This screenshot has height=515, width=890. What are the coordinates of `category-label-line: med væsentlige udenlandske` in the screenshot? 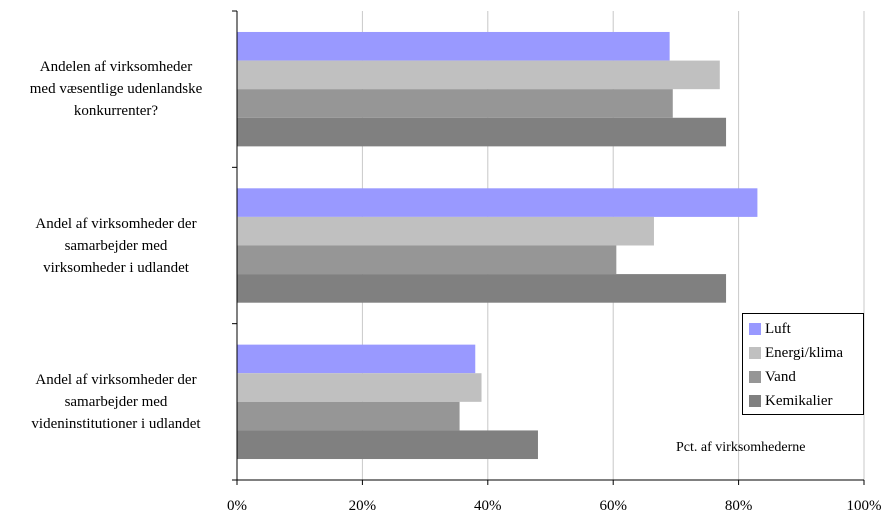 It's located at (116, 89).